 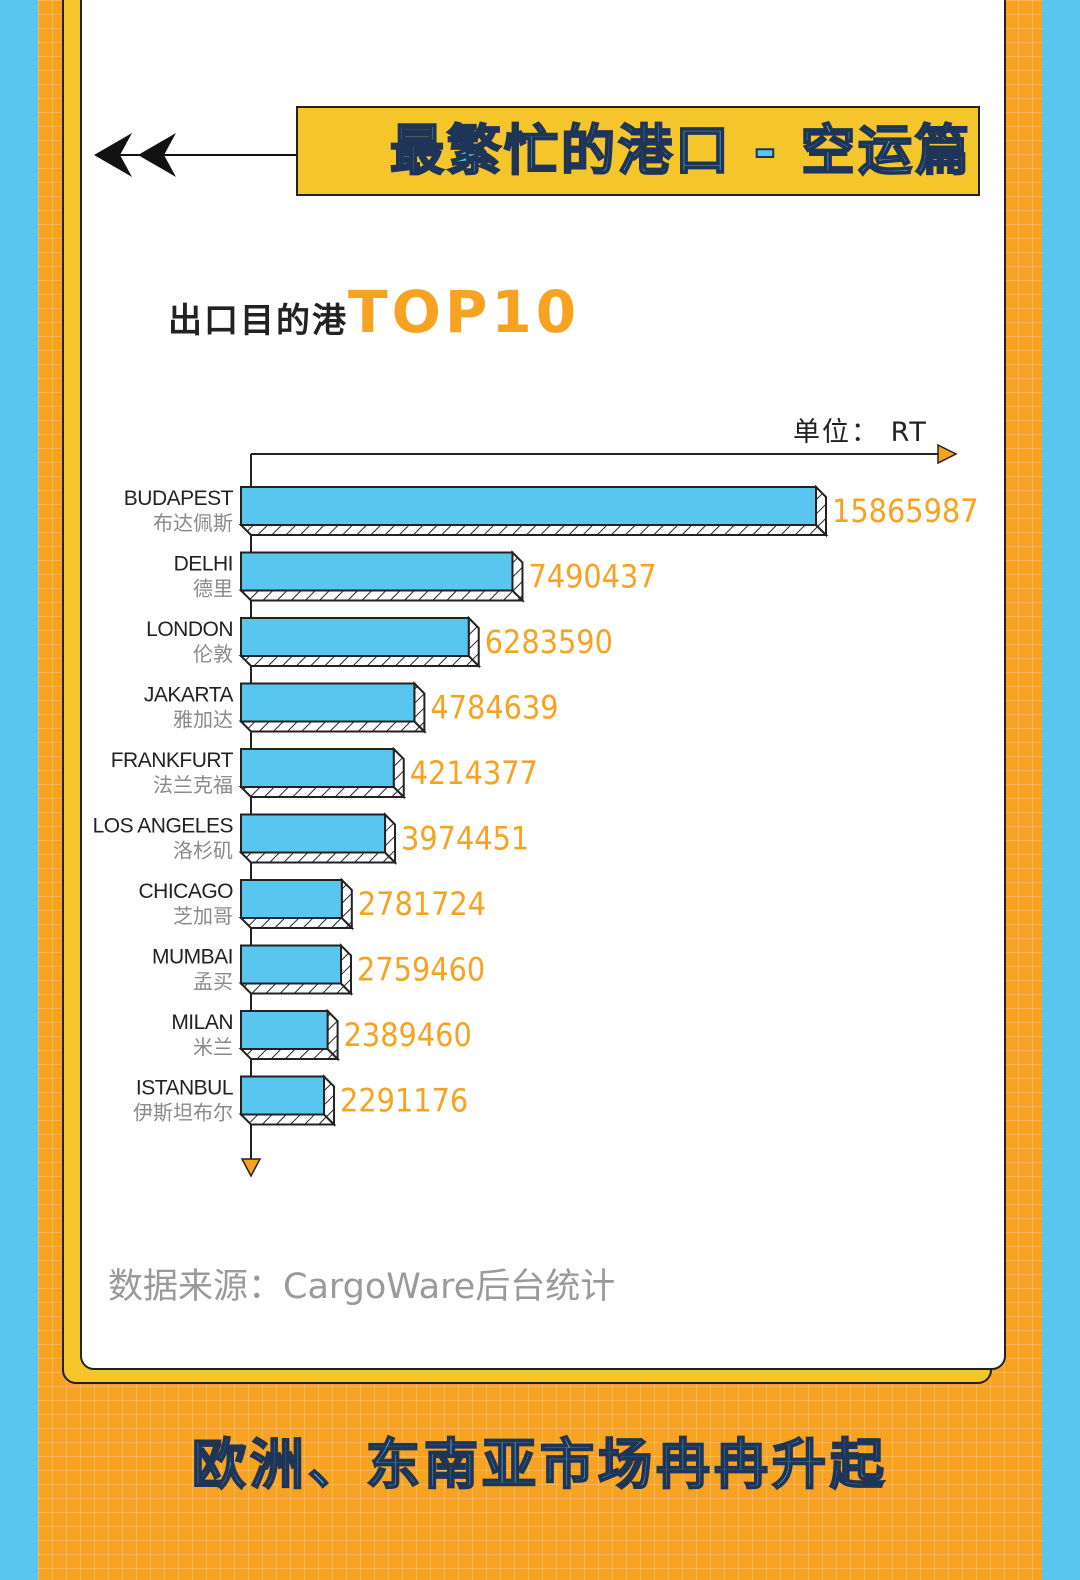 What do you see at coordinates (213, 654) in the screenshot?
I see `category-label-cn: 伦敦` at bounding box center [213, 654].